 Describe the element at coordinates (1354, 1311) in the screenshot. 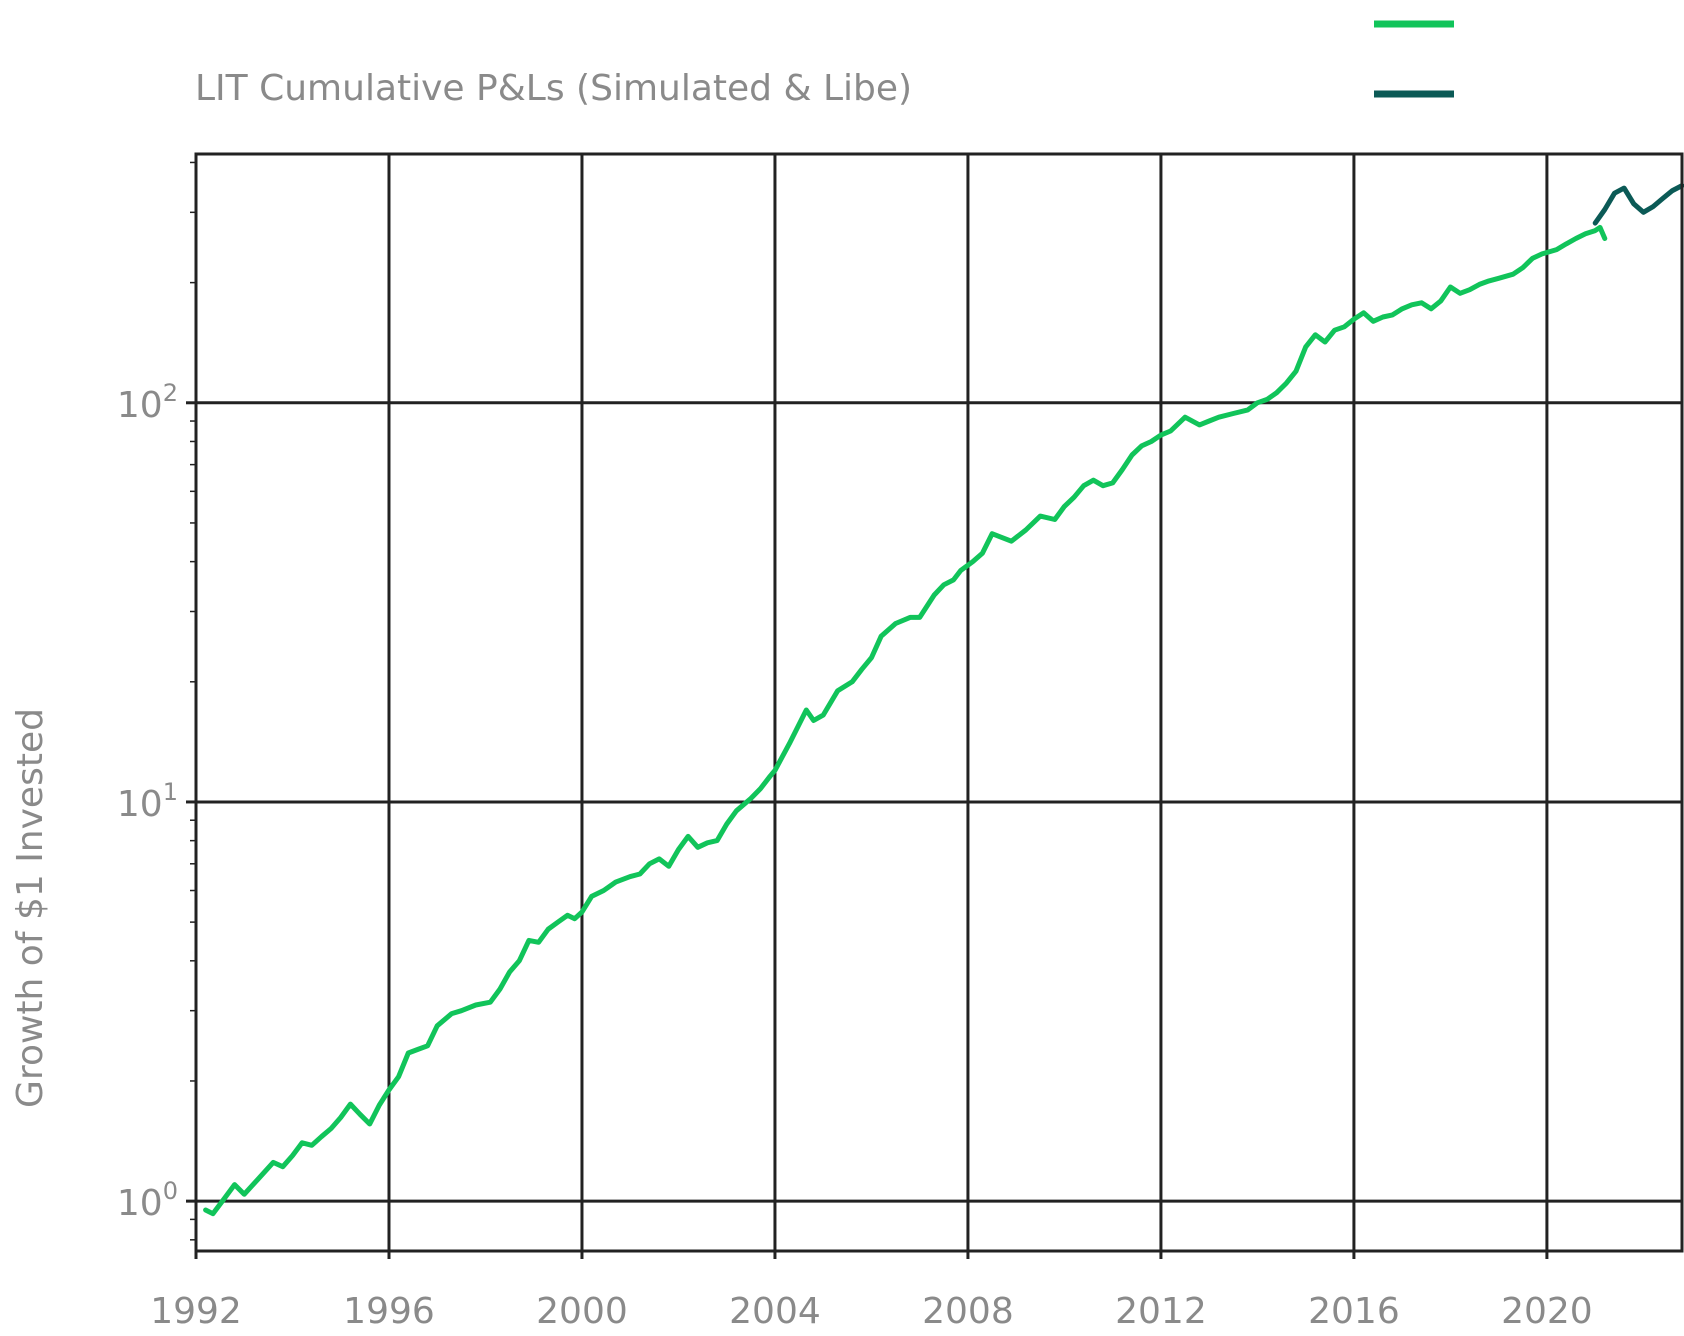

I see `x-tick-label: 2016` at that location.